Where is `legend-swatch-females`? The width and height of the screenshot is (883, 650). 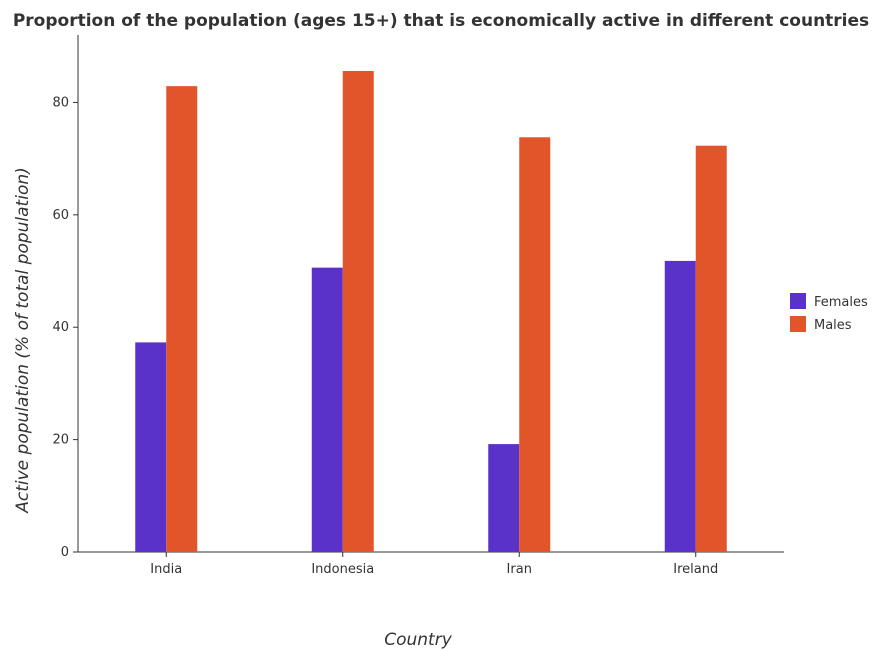
legend-swatch-females is located at coordinates (798, 301).